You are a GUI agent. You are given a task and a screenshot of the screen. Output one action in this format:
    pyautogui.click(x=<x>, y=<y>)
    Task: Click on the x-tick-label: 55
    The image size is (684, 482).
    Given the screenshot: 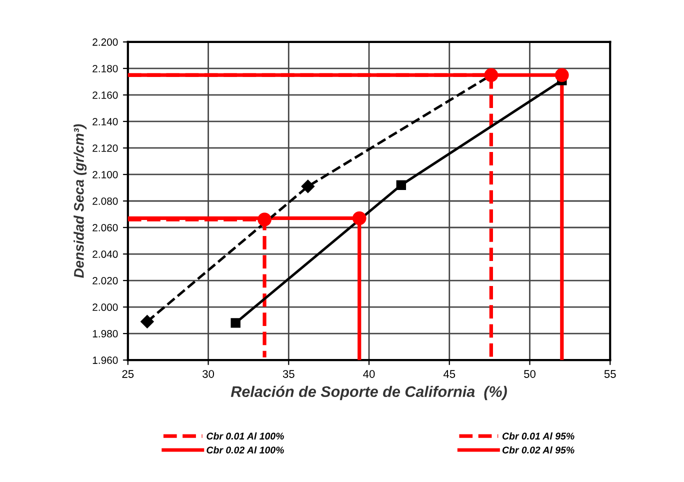 What is the action you would take?
    pyautogui.click(x=610, y=374)
    